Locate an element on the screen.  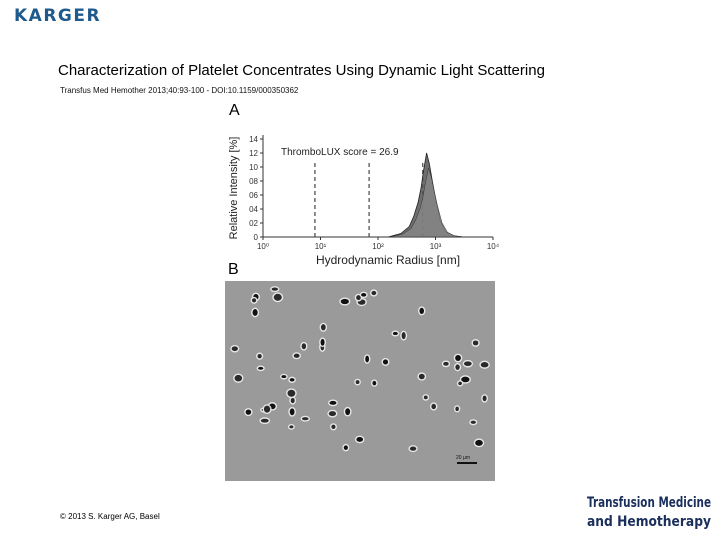
y-tick-label: 08 is located at coordinates (253, 181).